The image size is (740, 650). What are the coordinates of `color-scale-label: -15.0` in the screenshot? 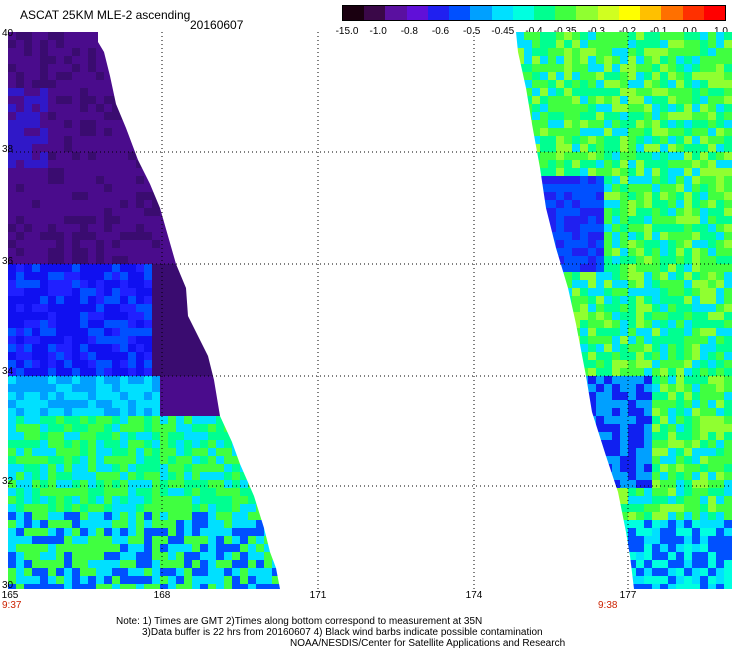 It's located at (347, 31).